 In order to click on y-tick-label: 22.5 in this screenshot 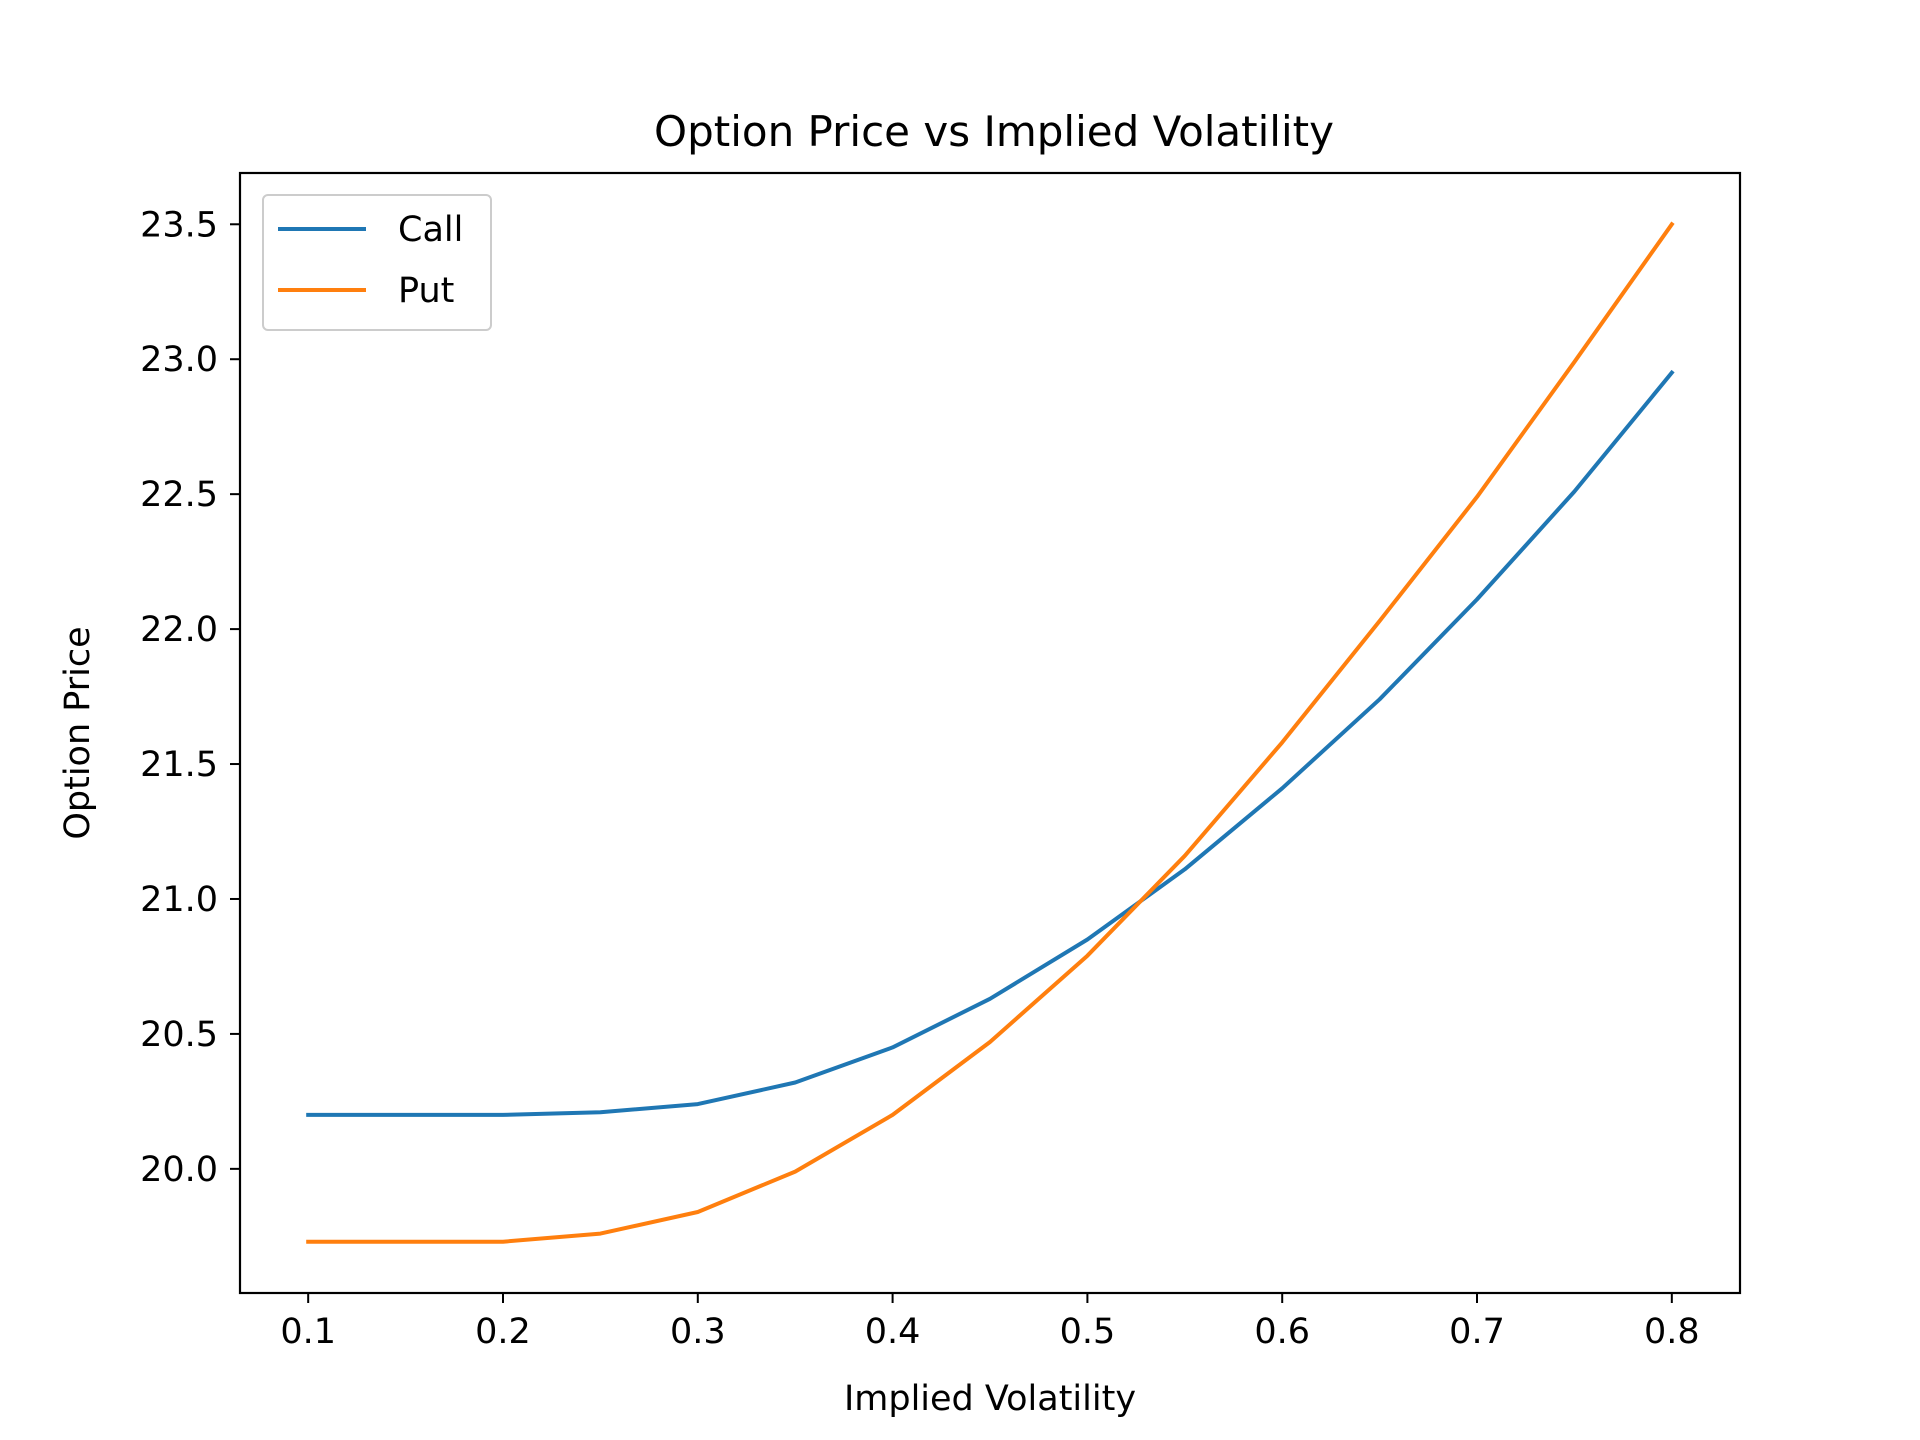, I will do `click(179, 495)`.